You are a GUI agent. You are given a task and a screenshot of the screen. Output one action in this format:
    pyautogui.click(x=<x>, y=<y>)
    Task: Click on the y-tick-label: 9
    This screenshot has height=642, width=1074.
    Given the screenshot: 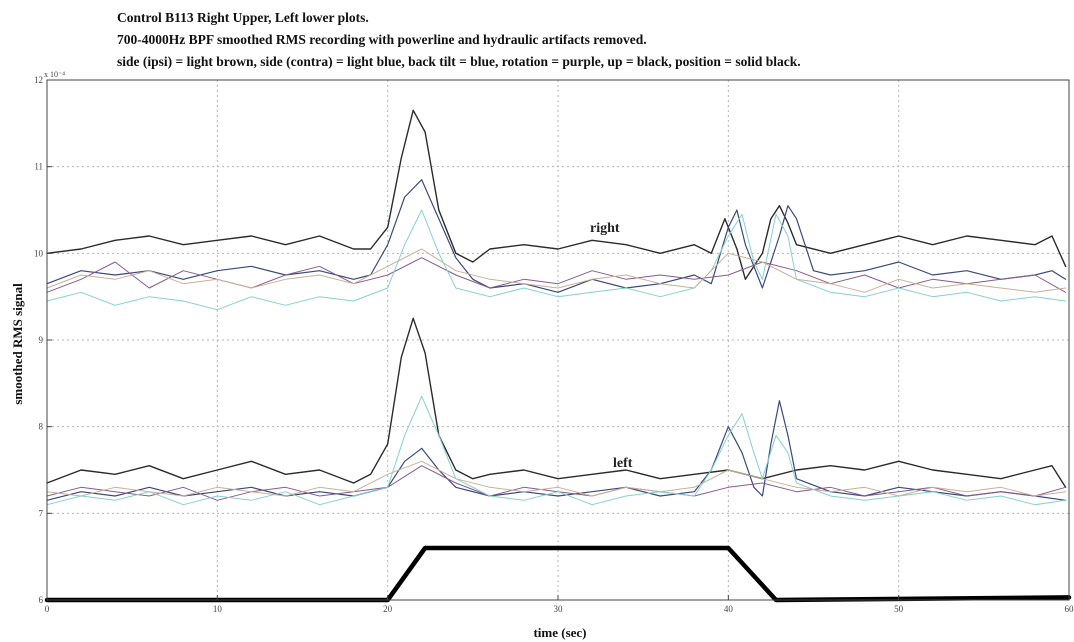 What is the action you would take?
    pyautogui.click(x=41, y=340)
    